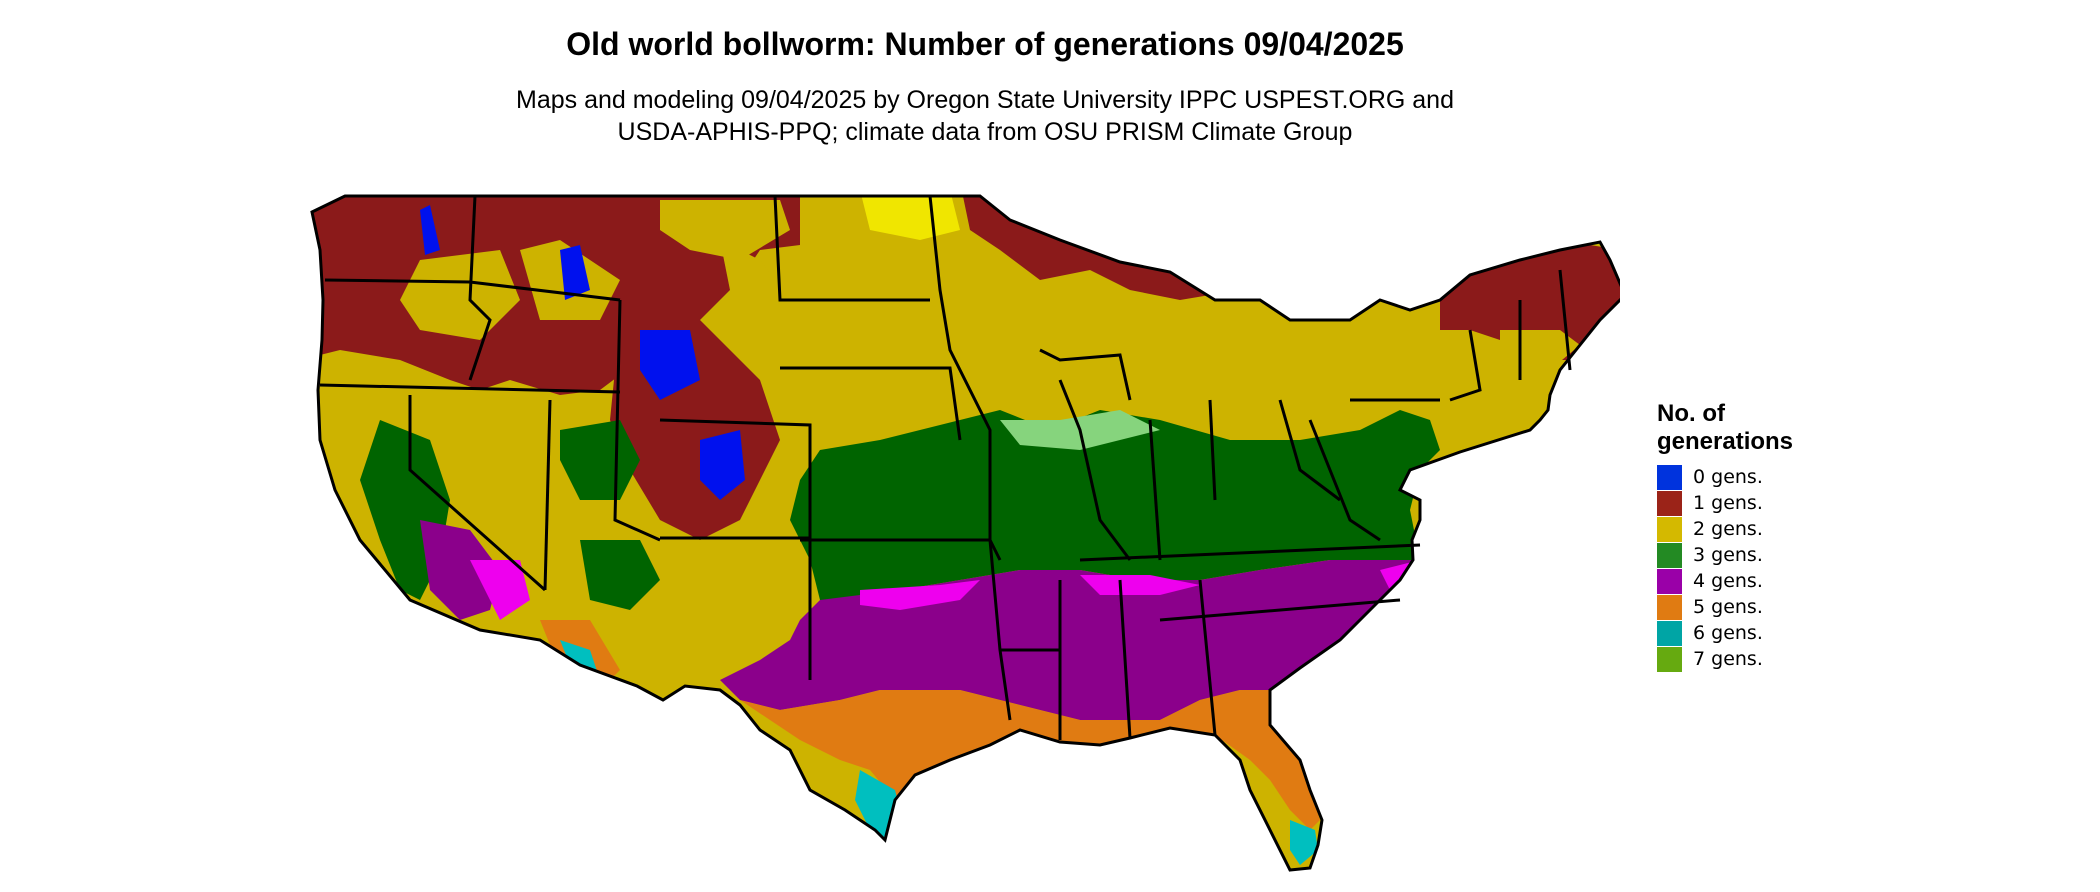 This screenshot has height=892, width=2100. I want to click on zone-6-gens-florida, so click(1304, 842).